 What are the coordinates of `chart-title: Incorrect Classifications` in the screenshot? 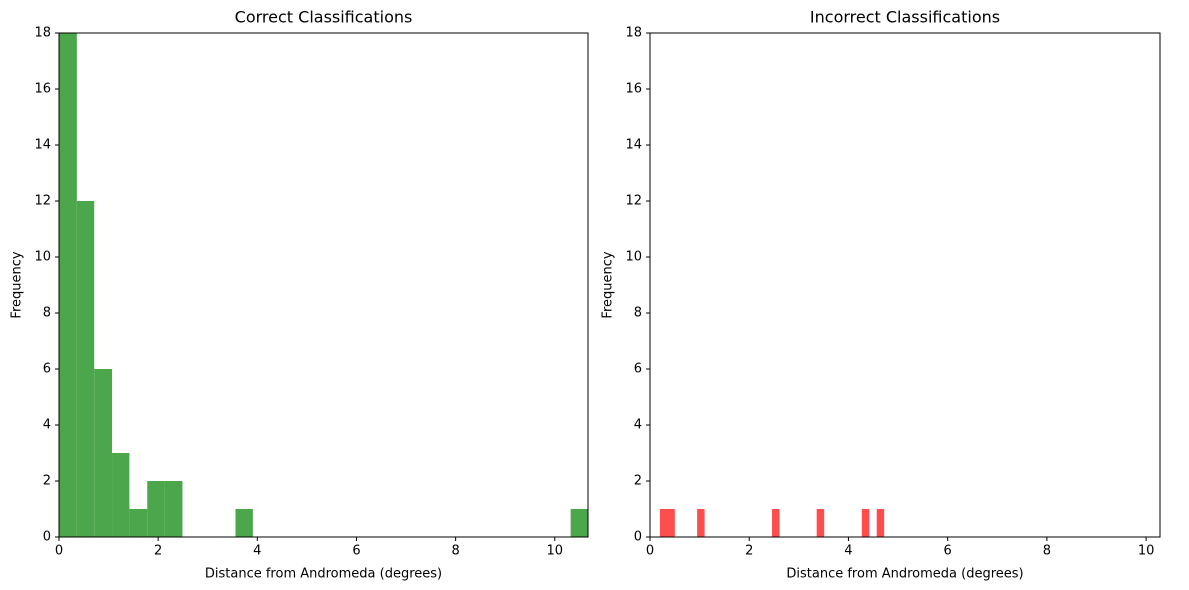 It's located at (905, 17).